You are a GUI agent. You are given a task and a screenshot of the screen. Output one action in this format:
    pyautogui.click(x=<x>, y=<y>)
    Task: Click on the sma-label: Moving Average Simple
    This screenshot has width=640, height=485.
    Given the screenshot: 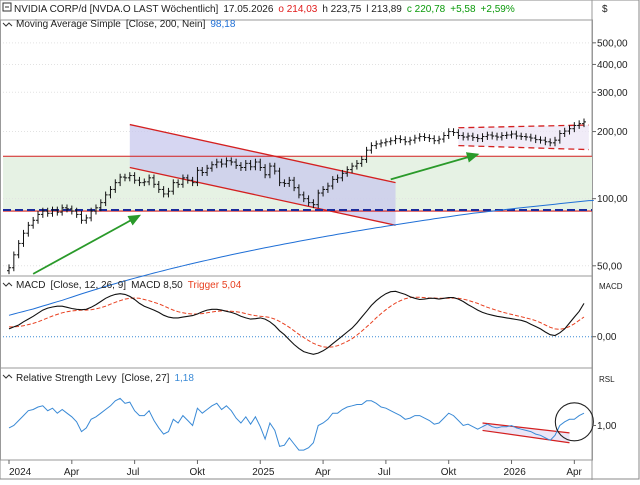 What is the action you would take?
    pyautogui.click(x=68, y=24)
    